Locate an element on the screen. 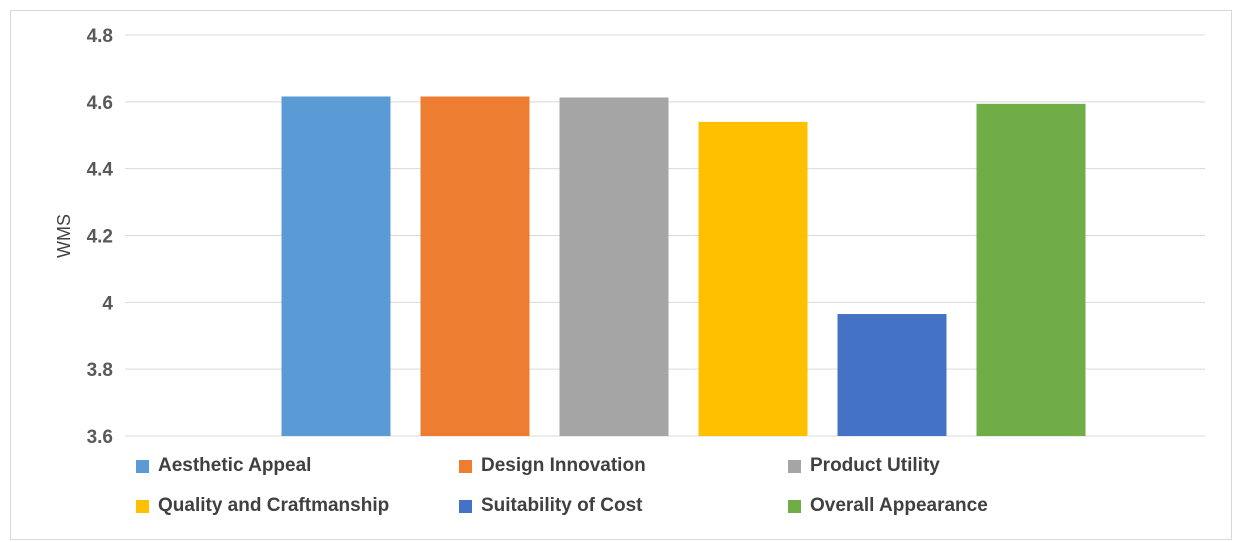  bar-product-utility is located at coordinates (614, 266).